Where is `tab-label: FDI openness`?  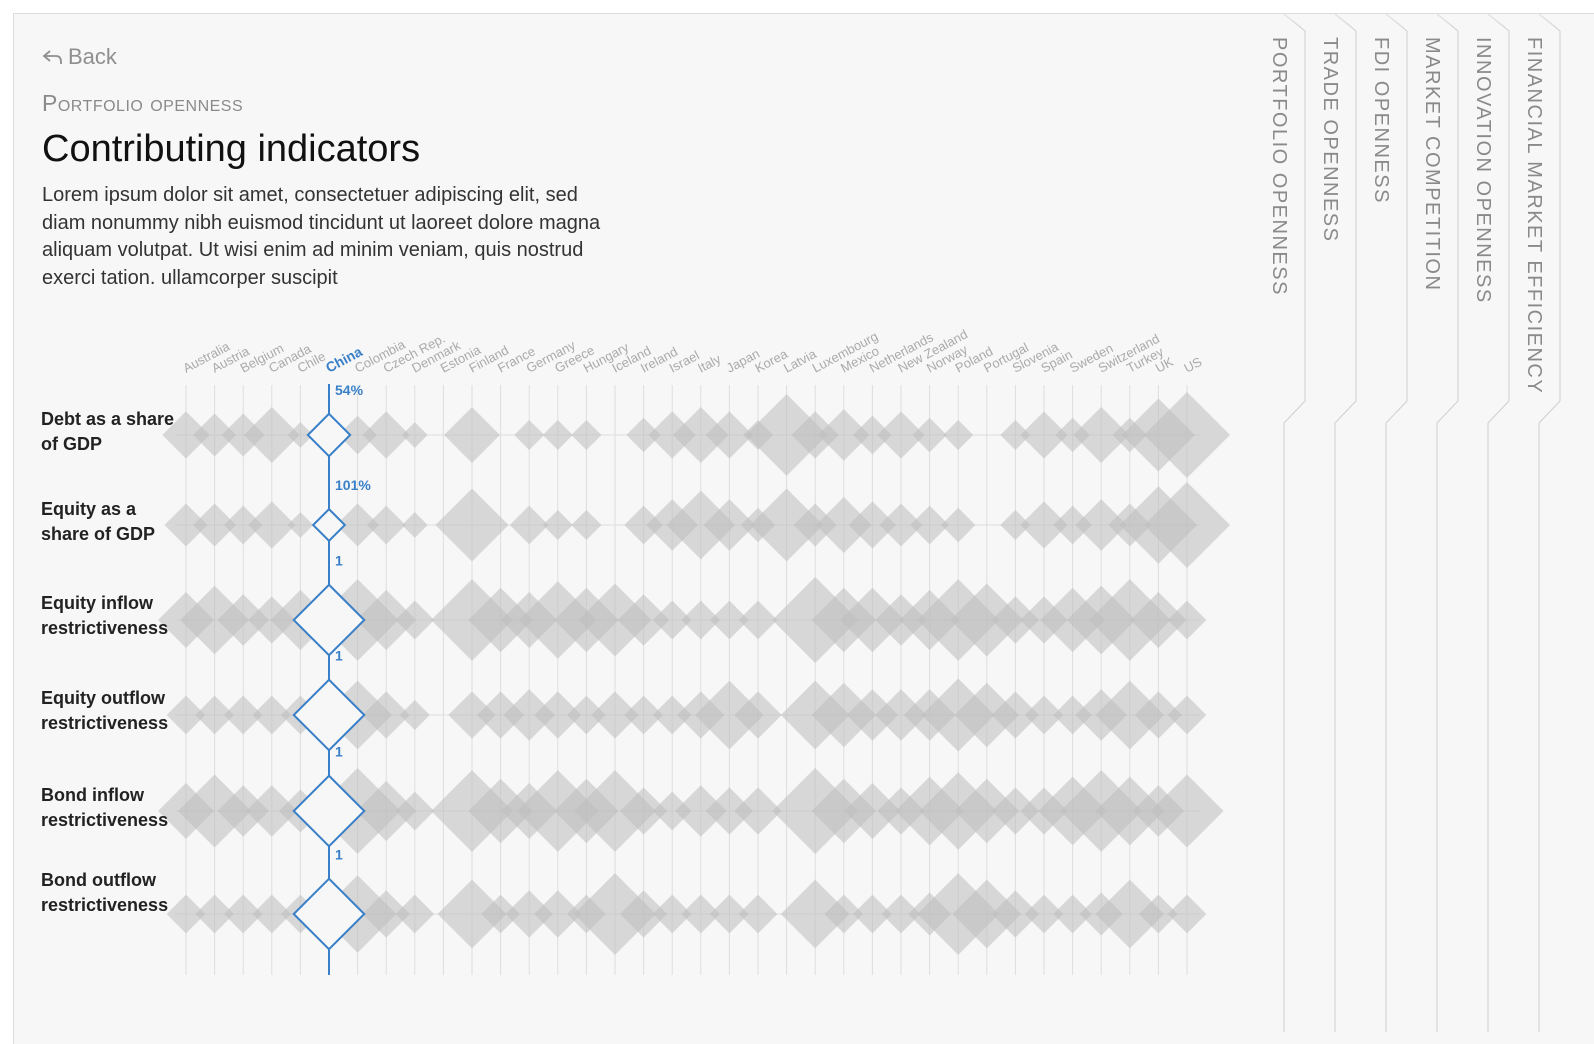
tab-label: FDI openness is located at coordinates (1381, 120).